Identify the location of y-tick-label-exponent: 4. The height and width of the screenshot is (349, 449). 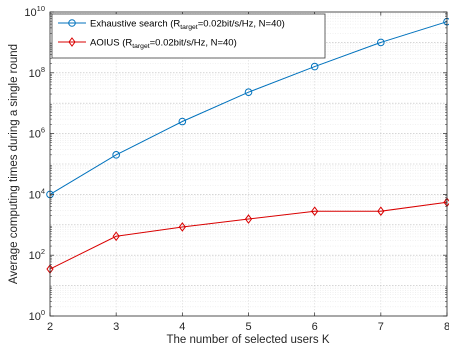
(43, 190).